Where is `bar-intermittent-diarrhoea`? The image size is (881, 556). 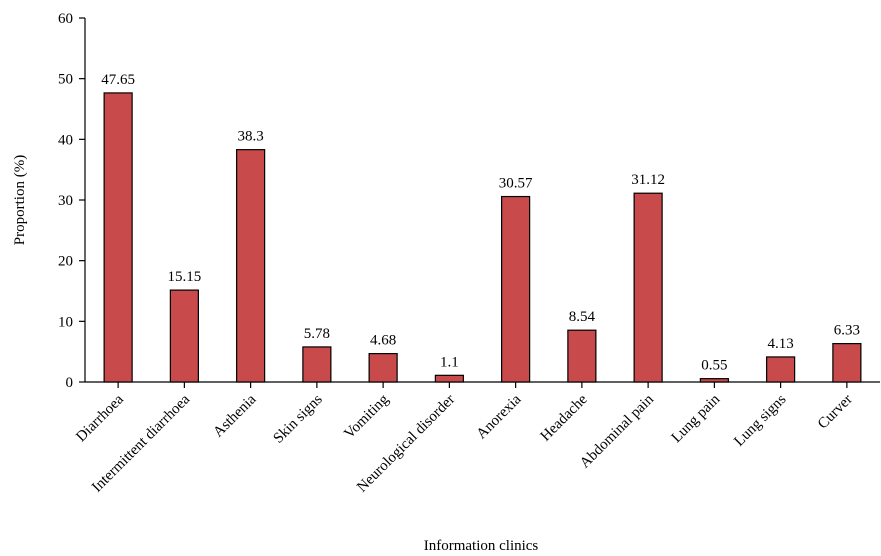 bar-intermittent-diarrhoea is located at coordinates (184, 336).